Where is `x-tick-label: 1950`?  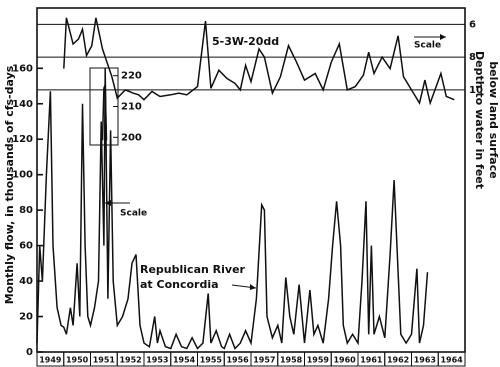 x-tick-label: 1950 is located at coordinates (77, 360).